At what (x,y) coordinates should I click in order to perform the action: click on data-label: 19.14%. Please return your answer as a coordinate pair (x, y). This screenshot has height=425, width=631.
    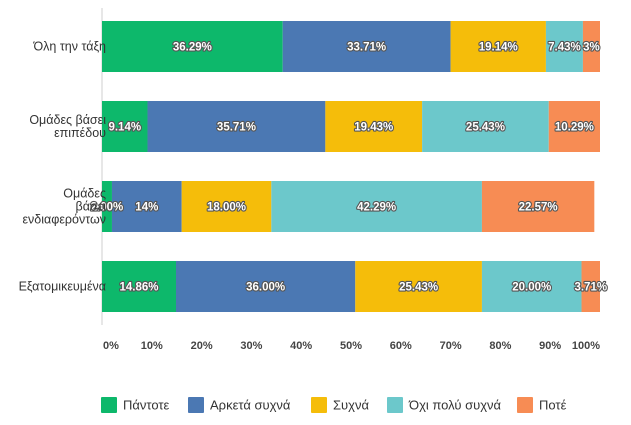
    Looking at the image, I should click on (498, 48).